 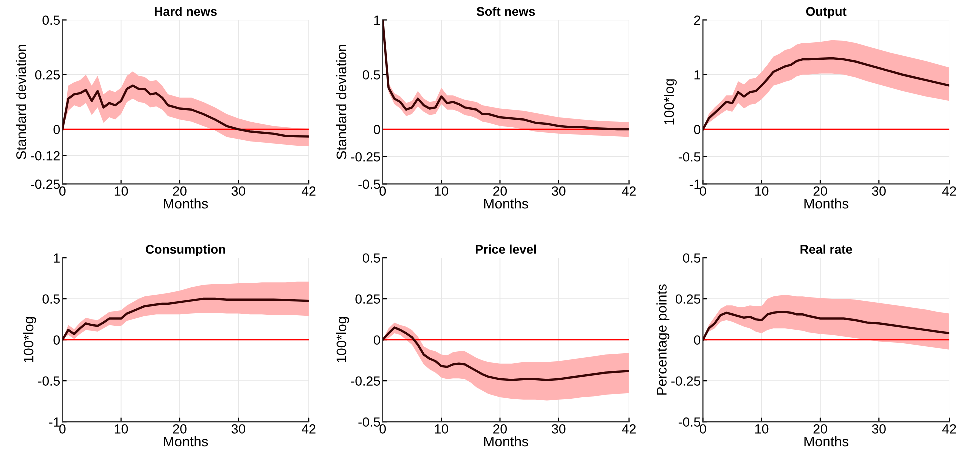 I want to click on y-axis-title: Percentage points, so click(x=663, y=339).